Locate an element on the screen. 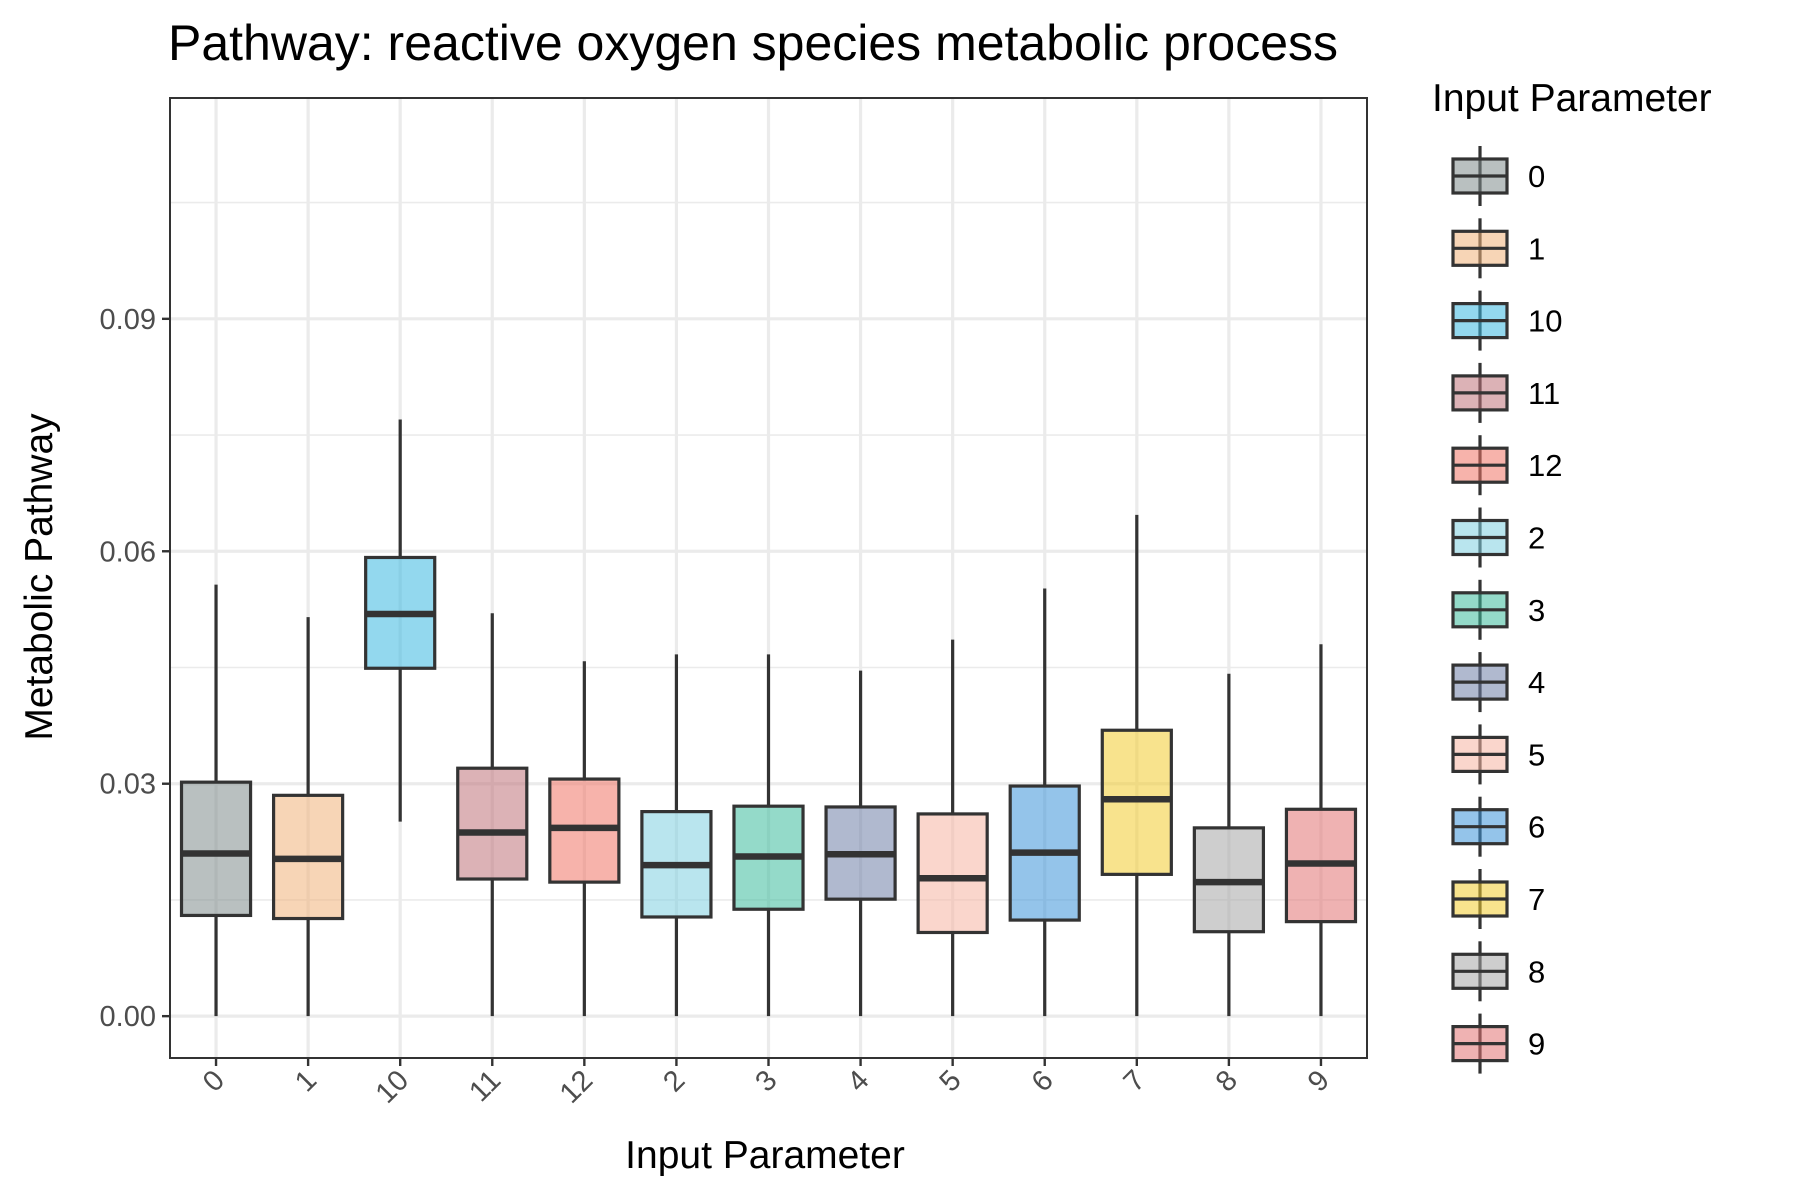 The width and height of the screenshot is (1800, 1200). legend: Input Parameter 0 1 10 11 12 2 3 4 5 6 7 8 9 is located at coordinates (1572, 575).